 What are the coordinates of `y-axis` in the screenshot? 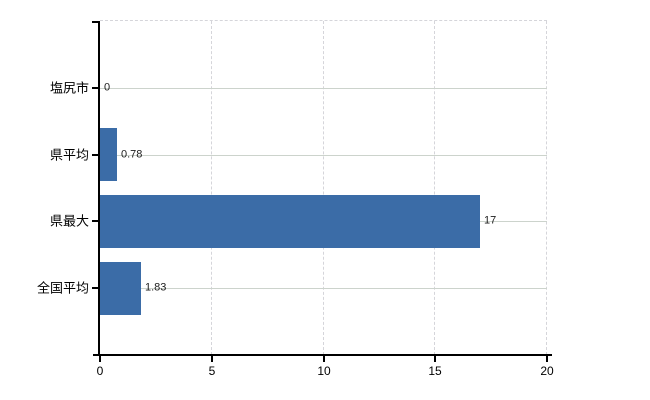 It's located at (99, 188).